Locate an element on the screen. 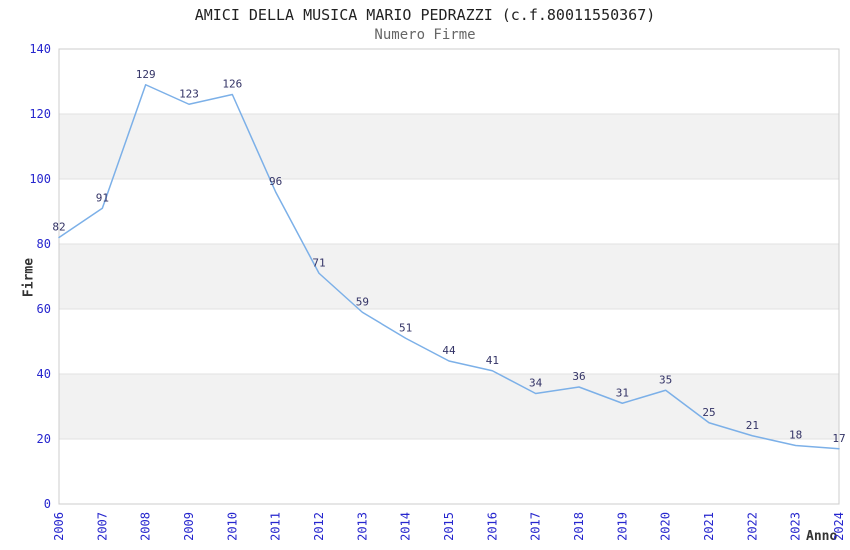 This screenshot has width=850, height=550. data-label: 59 is located at coordinates (362, 301).